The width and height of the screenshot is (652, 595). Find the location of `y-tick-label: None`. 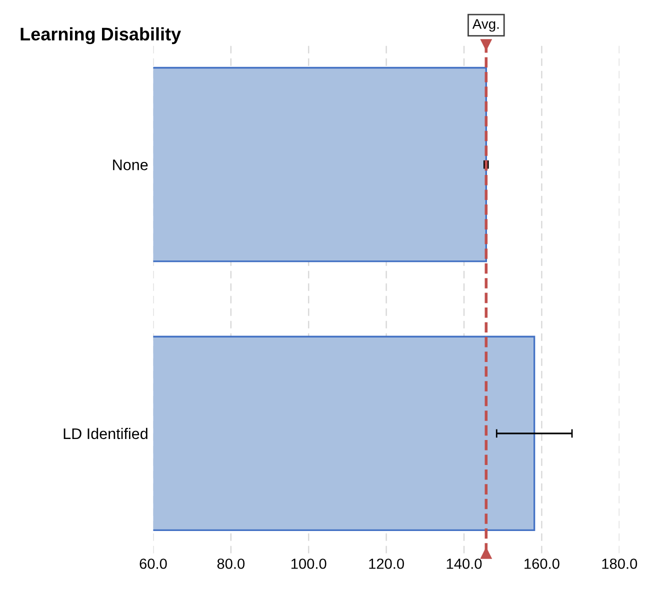

y-tick-label: None is located at coordinates (130, 165).